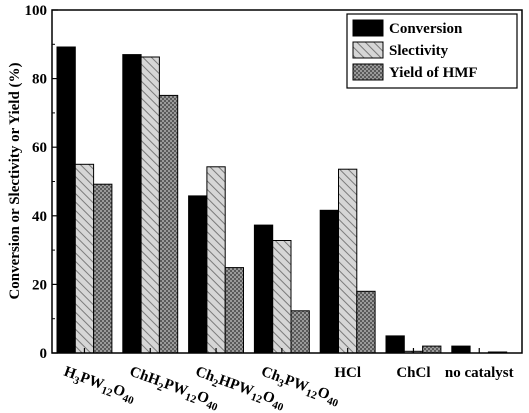 The width and height of the screenshot is (529, 413). Describe the element at coordinates (39, 80) in the screenshot. I see `y-tick-label: 80` at that location.